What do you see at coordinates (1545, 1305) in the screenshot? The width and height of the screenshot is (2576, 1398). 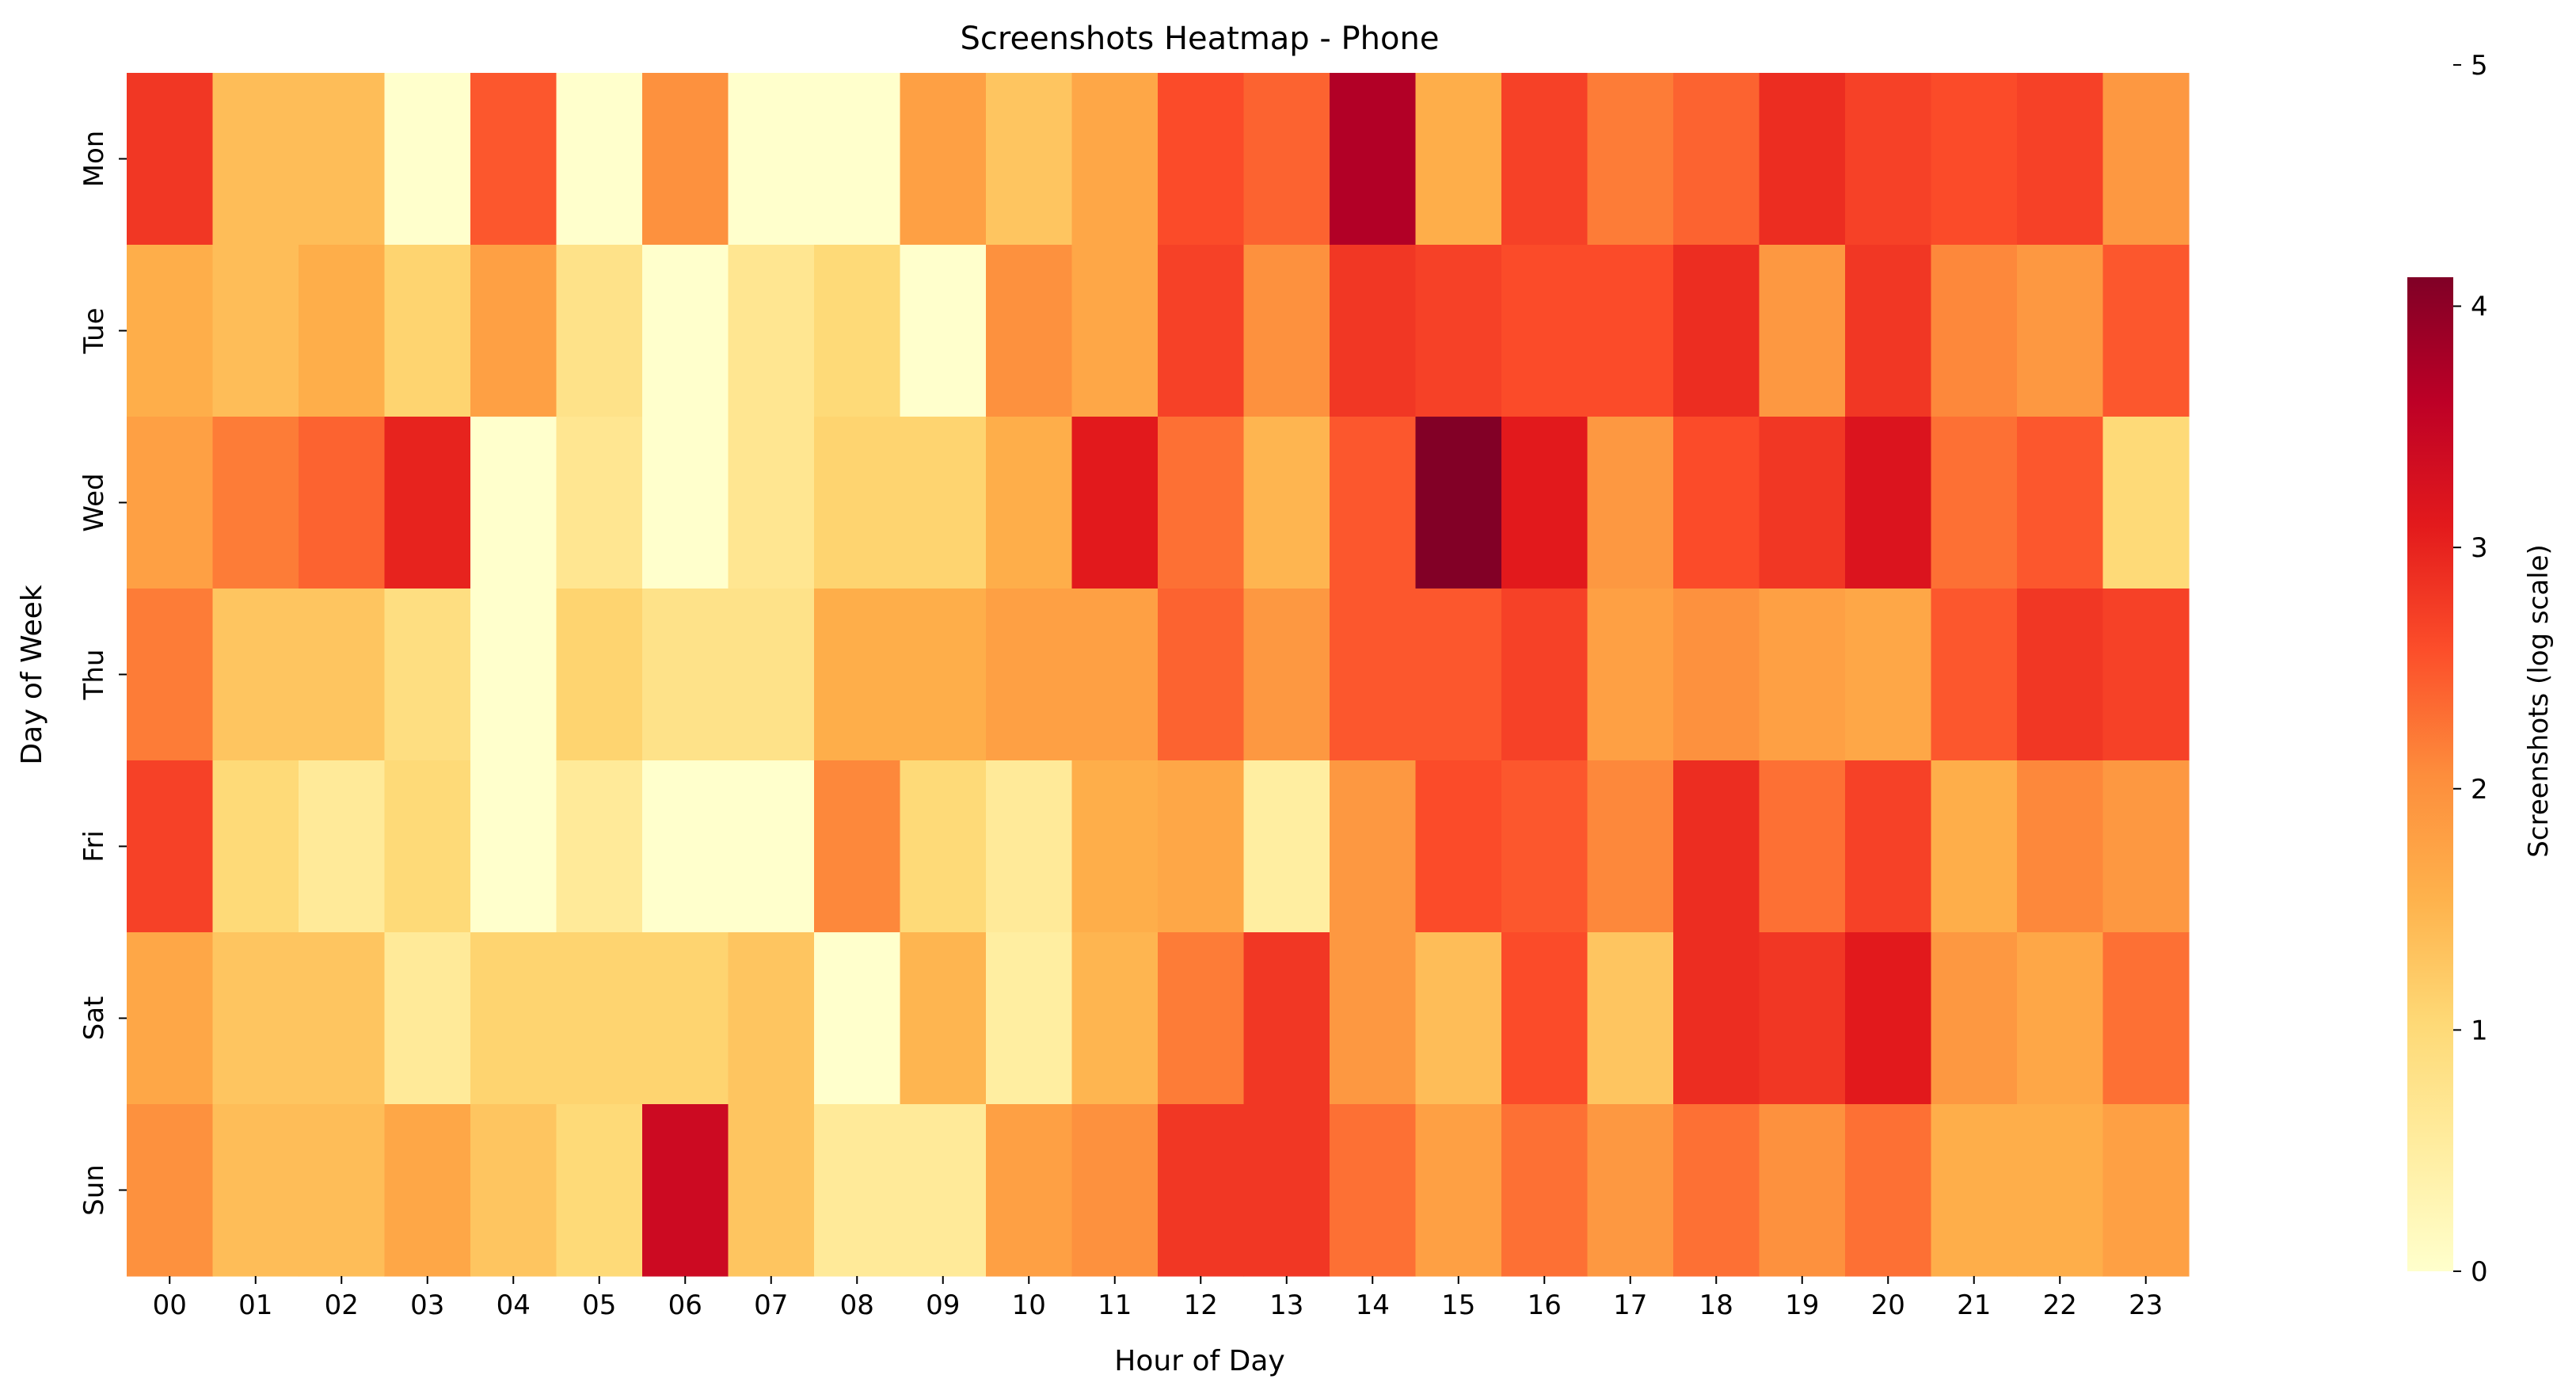 I see `x-tick-label: 16` at bounding box center [1545, 1305].